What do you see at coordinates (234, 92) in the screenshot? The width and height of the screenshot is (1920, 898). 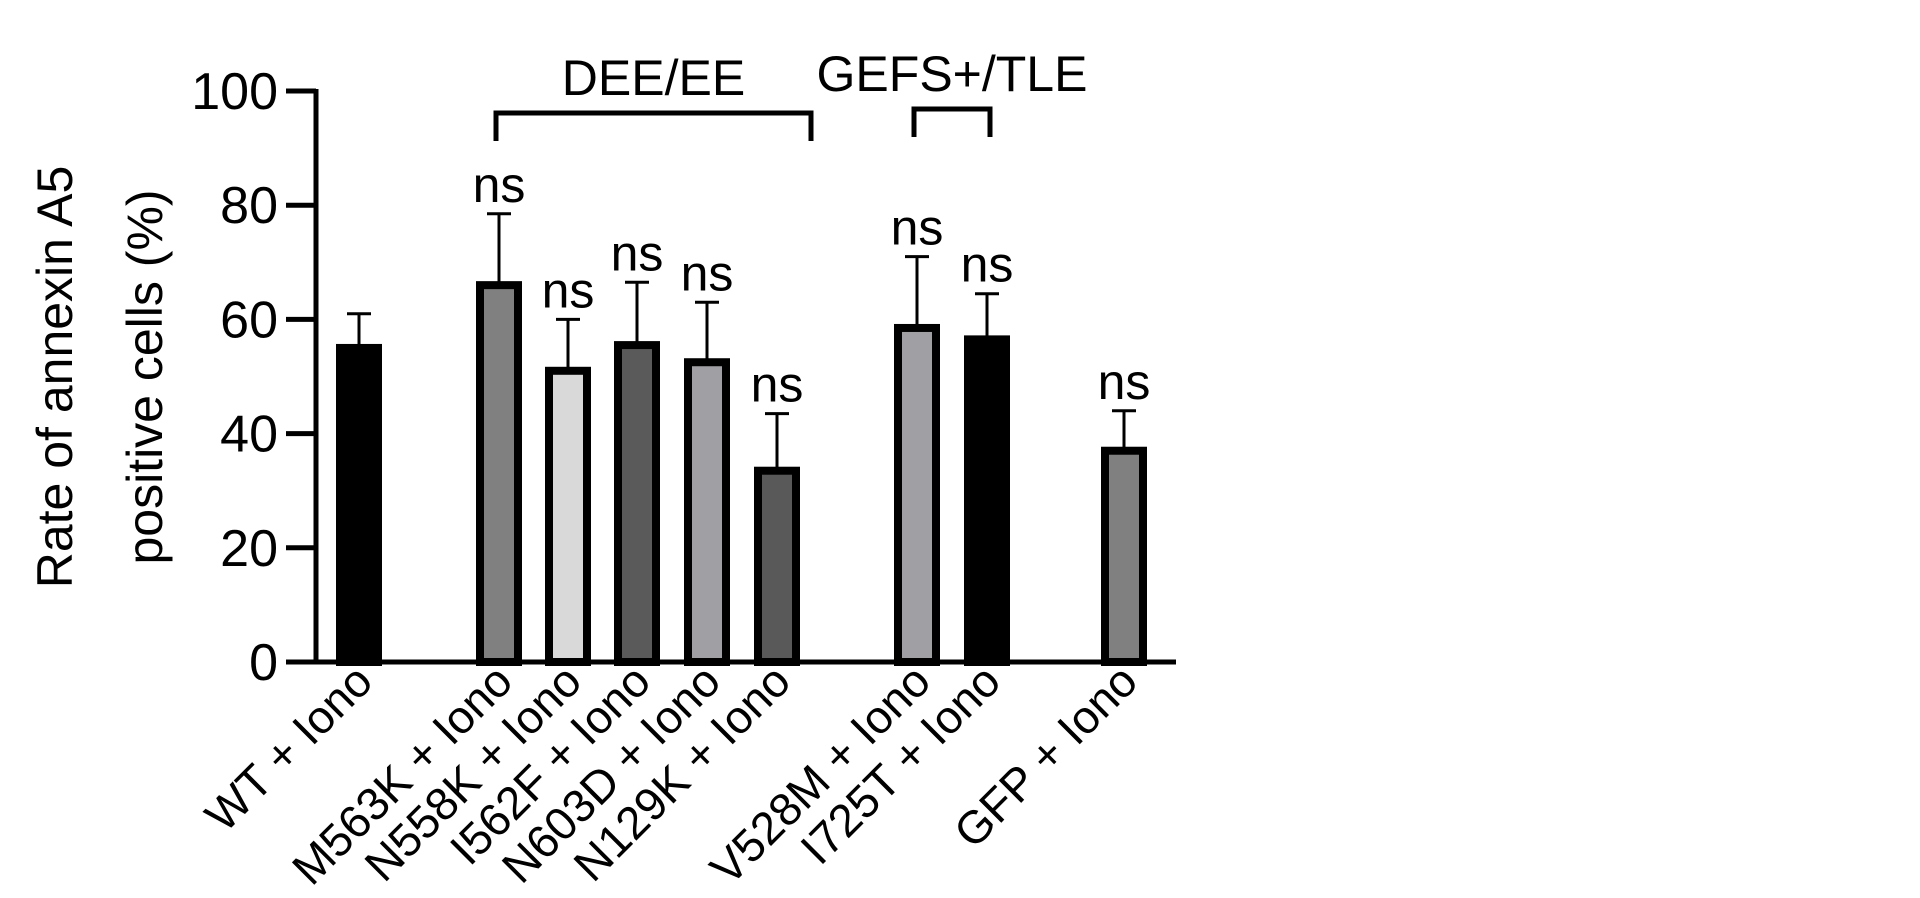 I see `y-tick-label: 100` at bounding box center [234, 92].